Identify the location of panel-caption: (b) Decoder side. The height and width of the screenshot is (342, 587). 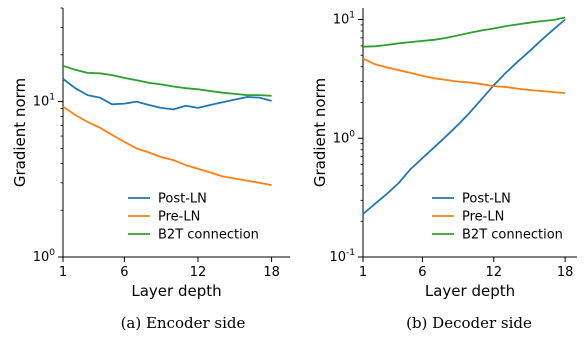
(469, 323).